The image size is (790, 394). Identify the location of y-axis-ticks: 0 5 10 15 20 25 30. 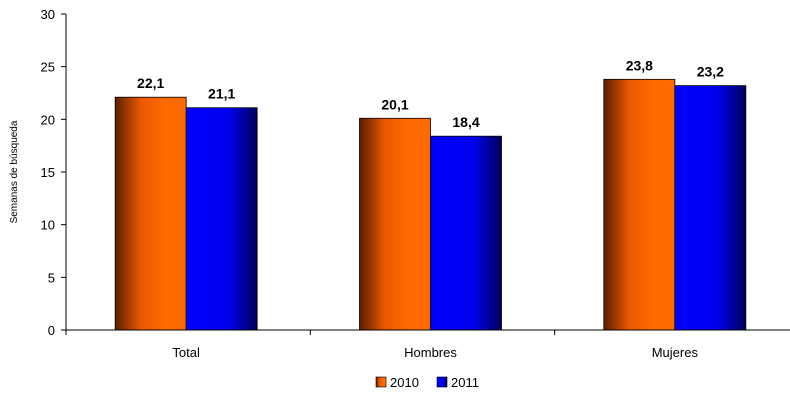
(53, 172).